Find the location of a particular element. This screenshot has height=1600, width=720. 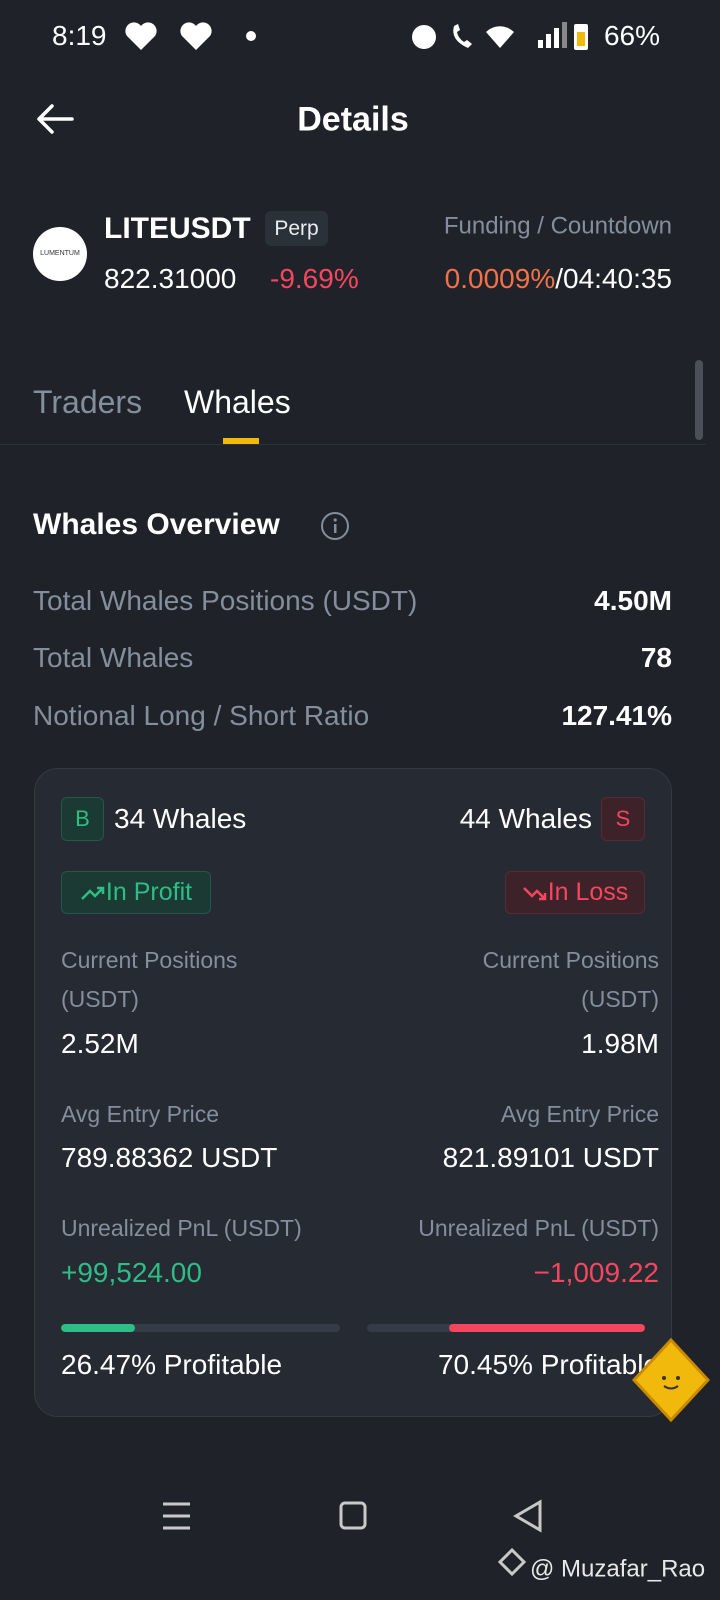

short-profit-bar is located at coordinates (547, 1328).